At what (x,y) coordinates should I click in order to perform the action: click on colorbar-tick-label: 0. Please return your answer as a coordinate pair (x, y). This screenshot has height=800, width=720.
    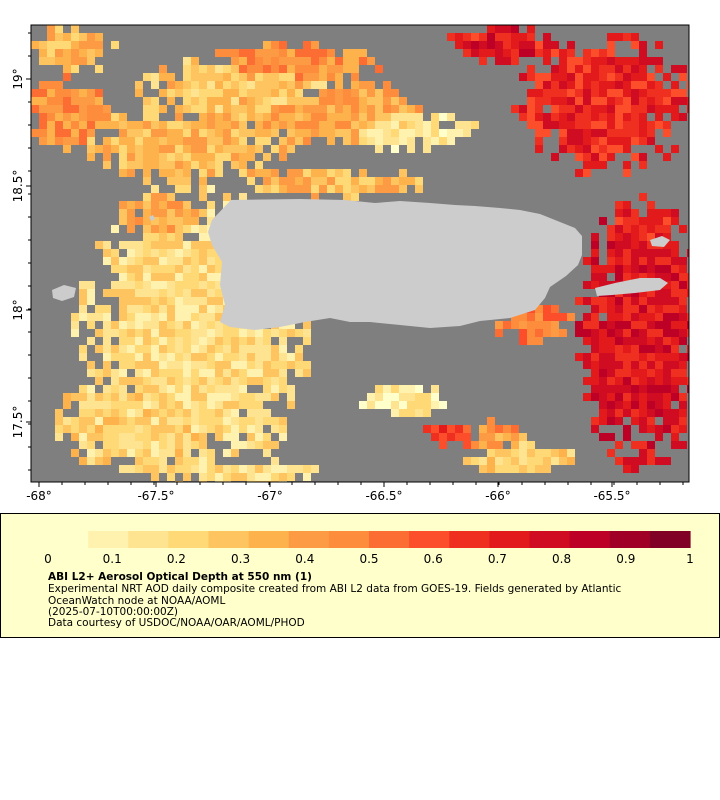
    Looking at the image, I should click on (48, 559).